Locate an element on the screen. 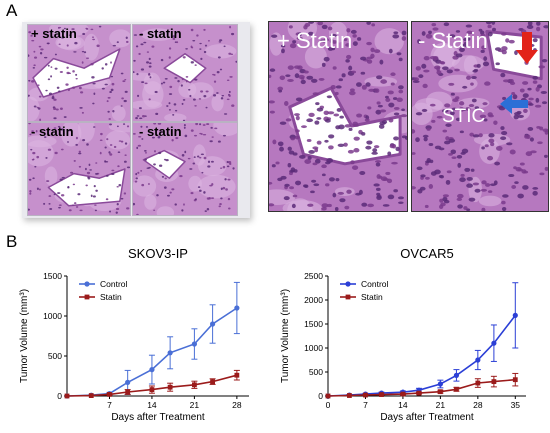  zoom-plus-statin: + Statin is located at coordinates (338, 116).